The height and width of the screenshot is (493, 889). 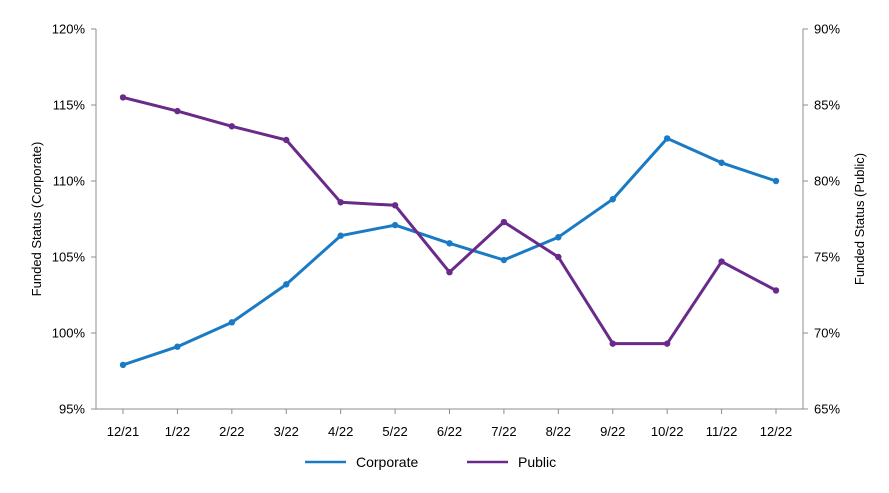 What do you see at coordinates (827, 409) in the screenshot?
I see `y-tick-label-right: 65%` at bounding box center [827, 409].